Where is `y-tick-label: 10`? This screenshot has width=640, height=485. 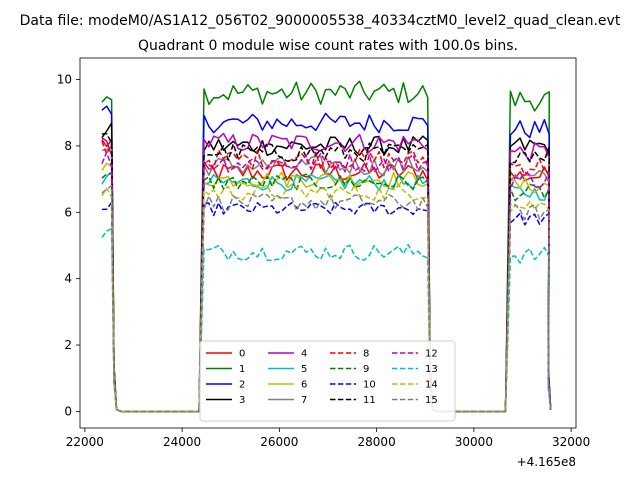 y-tick-label: 10 is located at coordinates (64, 80).